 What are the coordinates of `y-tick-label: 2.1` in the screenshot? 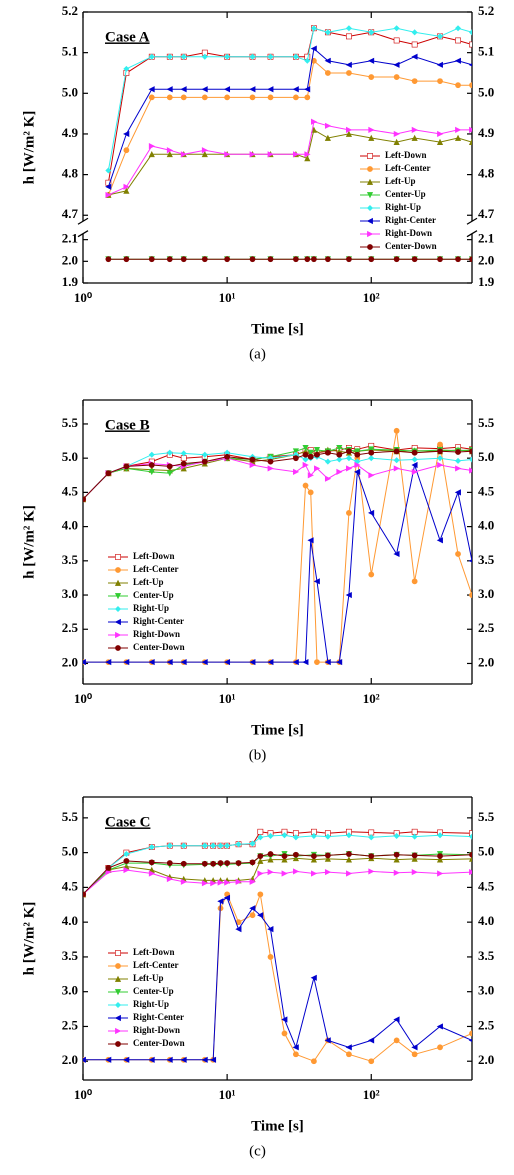 It's located at (70, 238).